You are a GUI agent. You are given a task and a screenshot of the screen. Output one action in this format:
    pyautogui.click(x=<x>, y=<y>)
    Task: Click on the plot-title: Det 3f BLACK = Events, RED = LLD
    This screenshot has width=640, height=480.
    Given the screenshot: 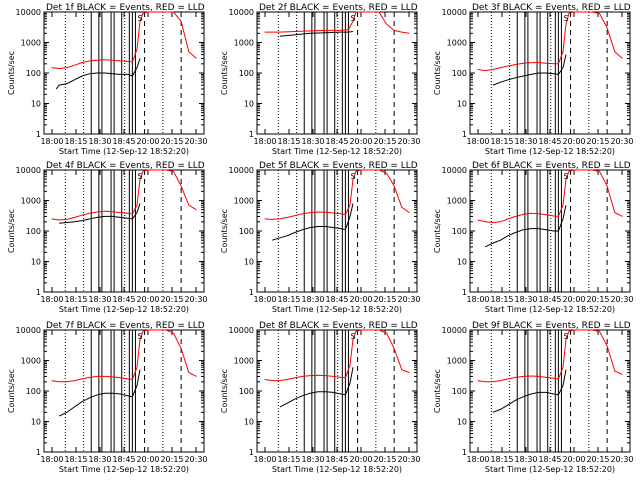 What is the action you would take?
    pyautogui.click(x=551, y=8)
    